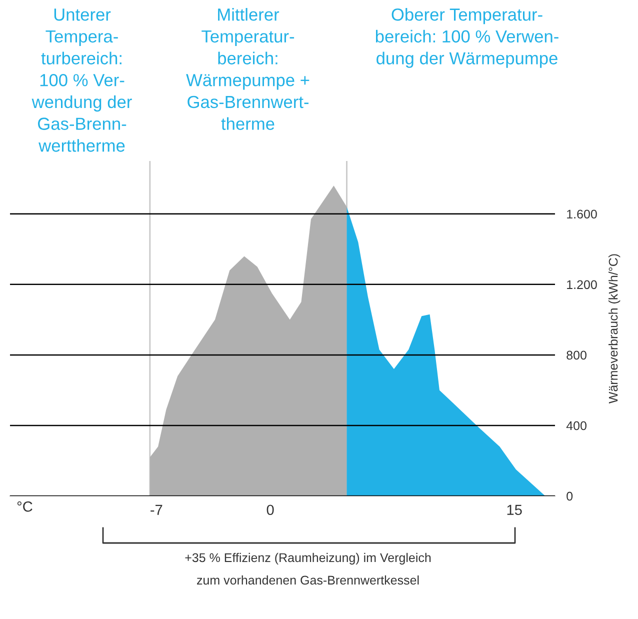 The height and width of the screenshot is (619, 638). I want to click on y-tick-label: 800, so click(576, 355).